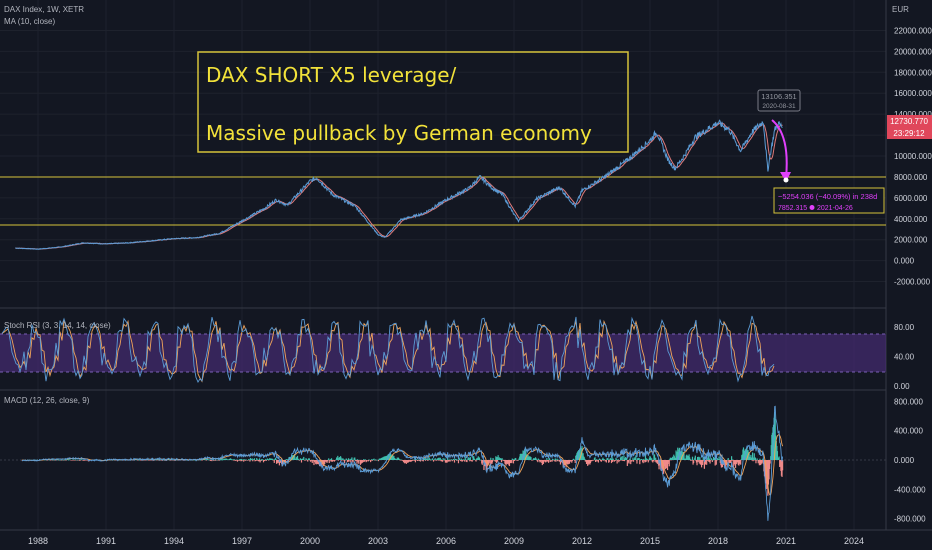 The width and height of the screenshot is (932, 550). Describe the element at coordinates (904, 261) in the screenshot. I see `y-tick-label: 0.000` at that location.